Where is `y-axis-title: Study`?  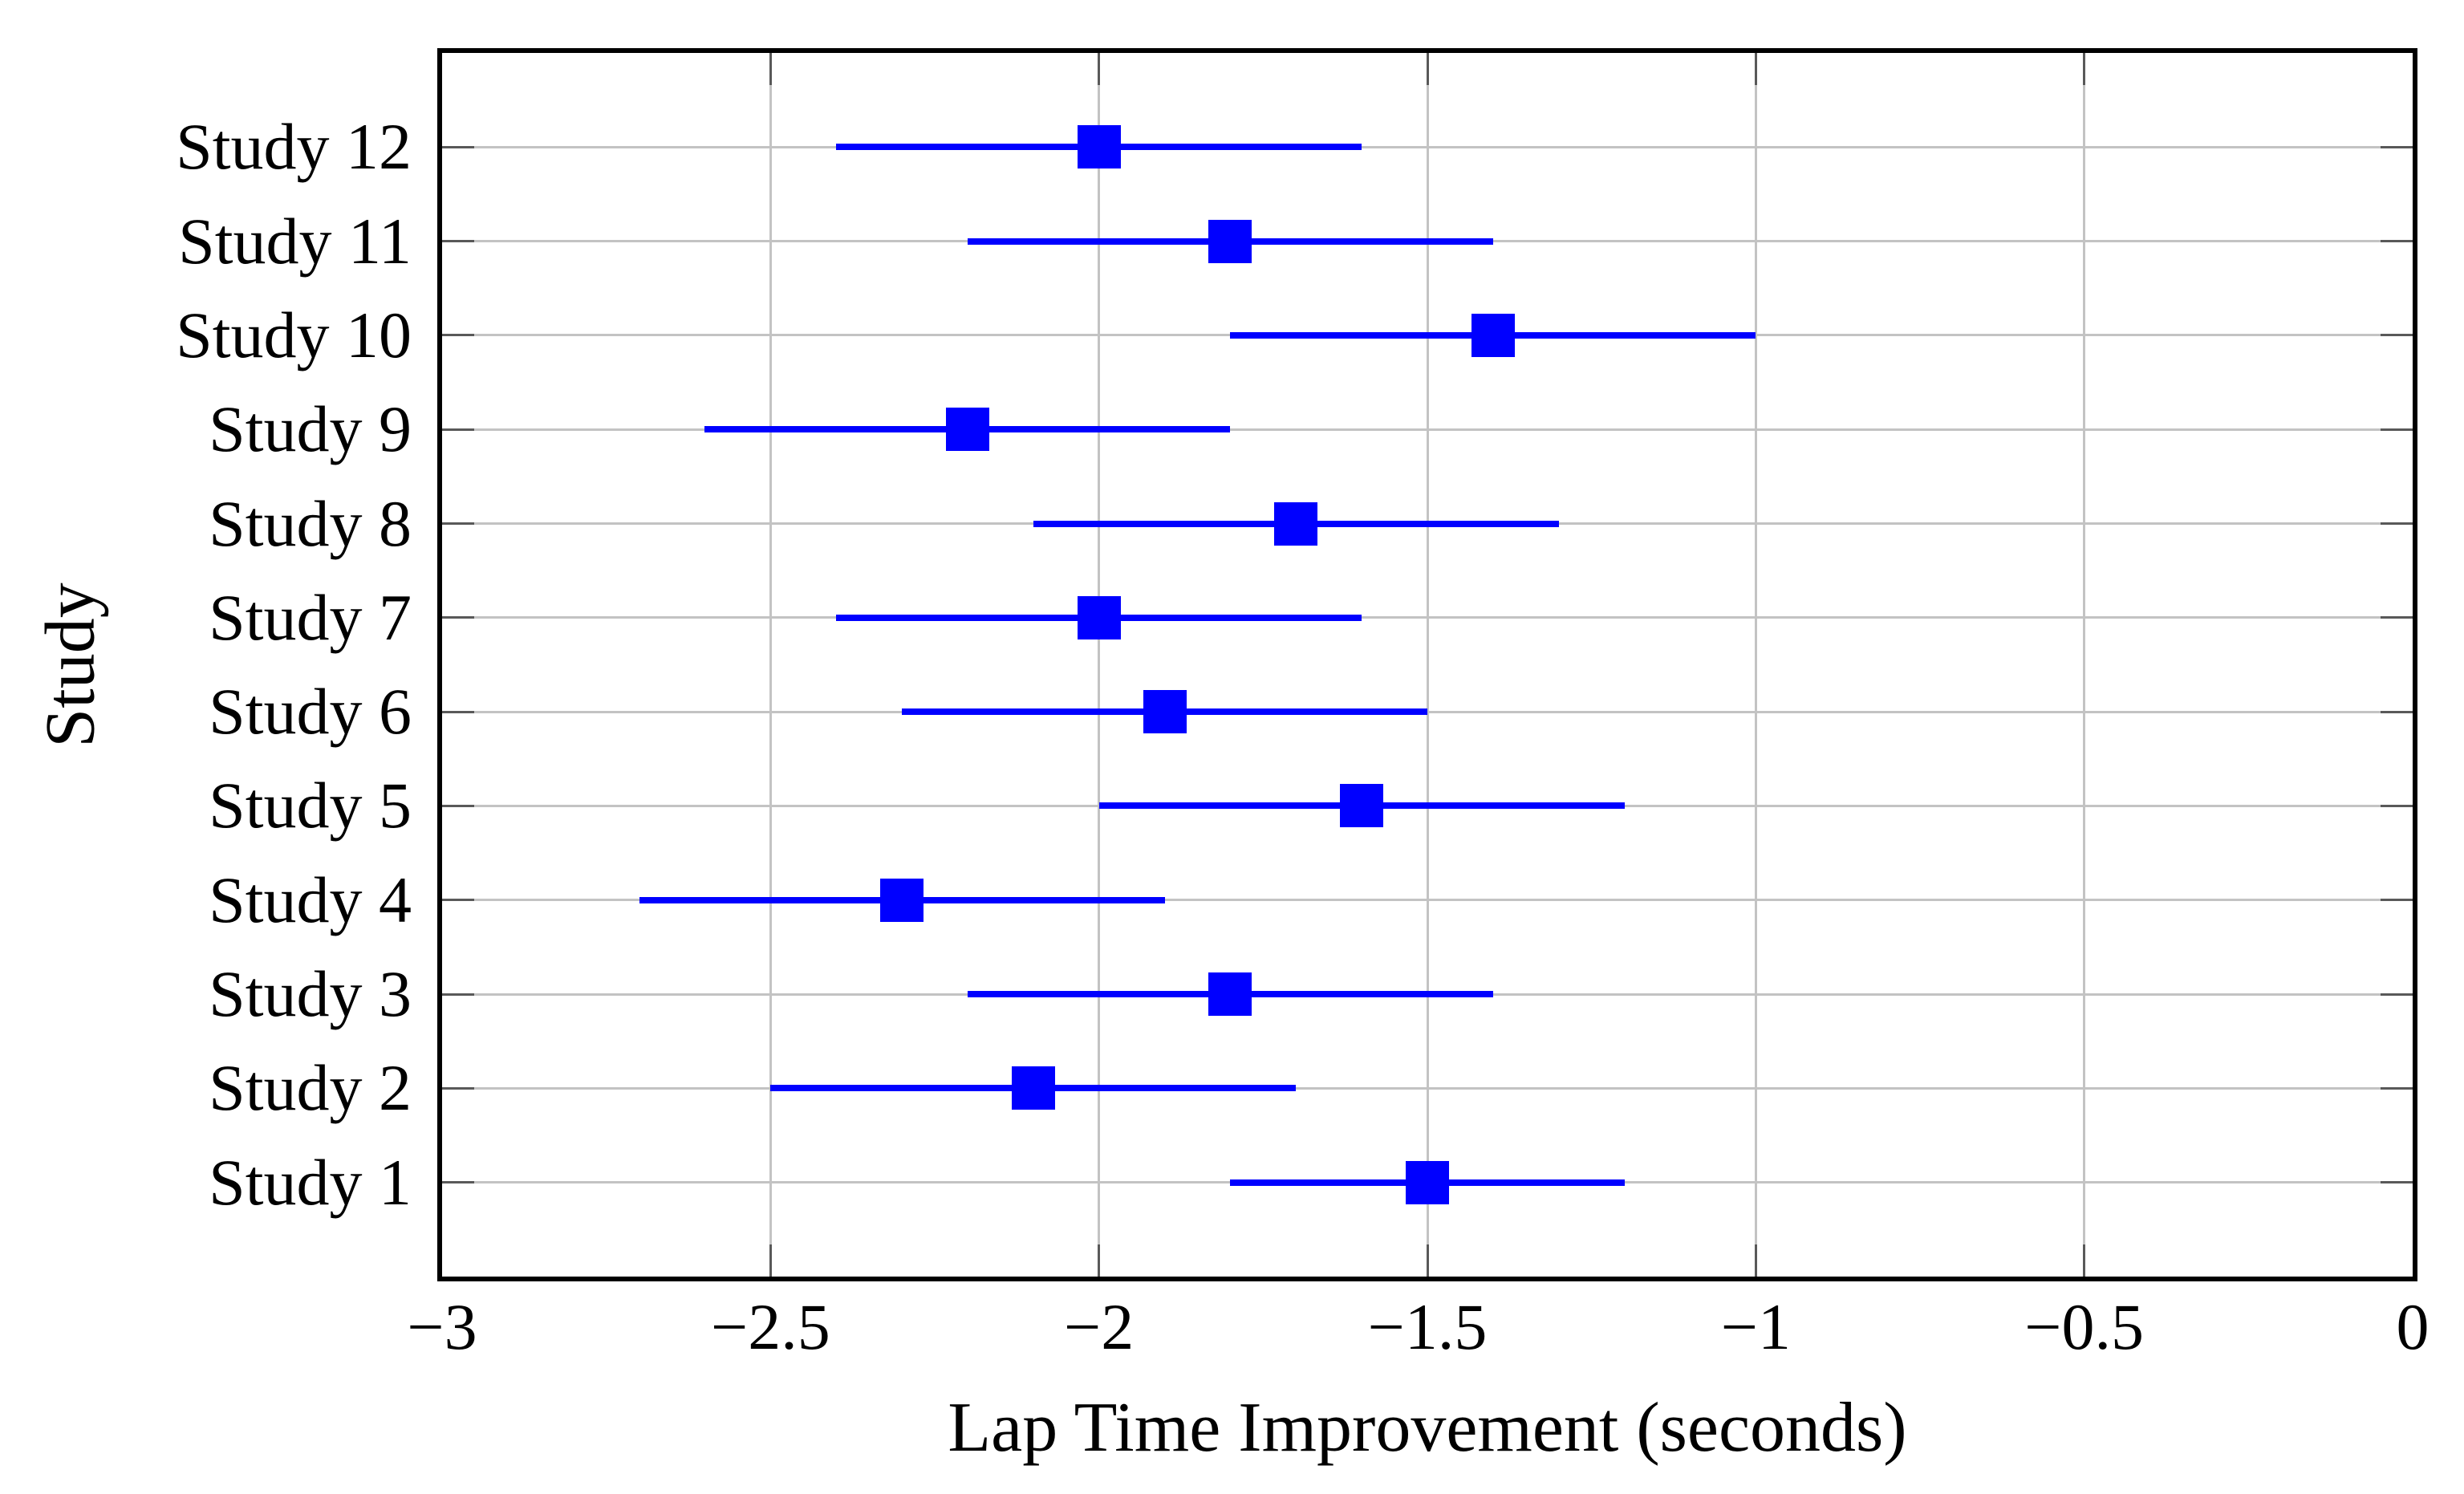 y-axis-title: Study is located at coordinates (70, 665).